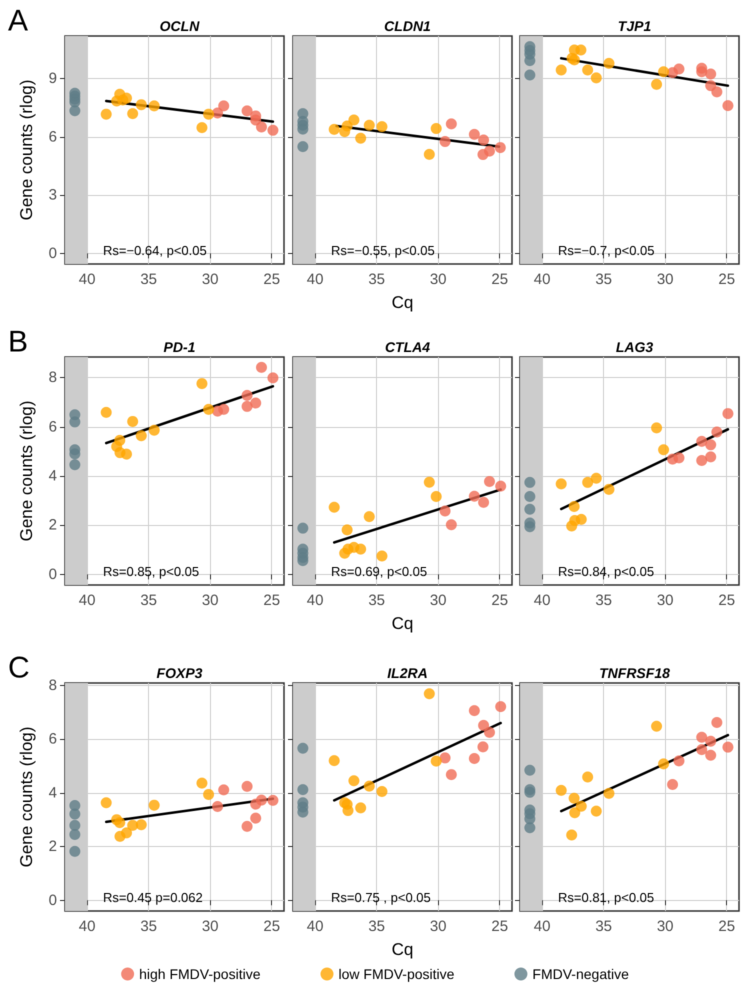 The width and height of the screenshot is (750, 995). What do you see at coordinates (151, 571) in the screenshot?
I see `annotation: Rs=0.85, p<0.05` at bounding box center [151, 571].